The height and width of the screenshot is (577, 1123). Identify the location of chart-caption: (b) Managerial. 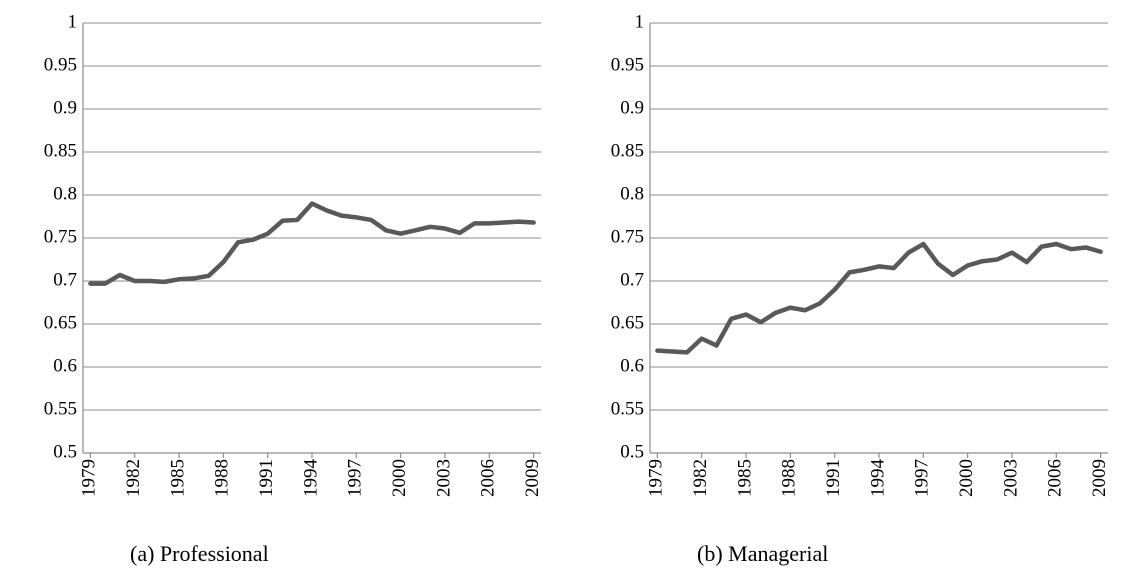
(762, 553).